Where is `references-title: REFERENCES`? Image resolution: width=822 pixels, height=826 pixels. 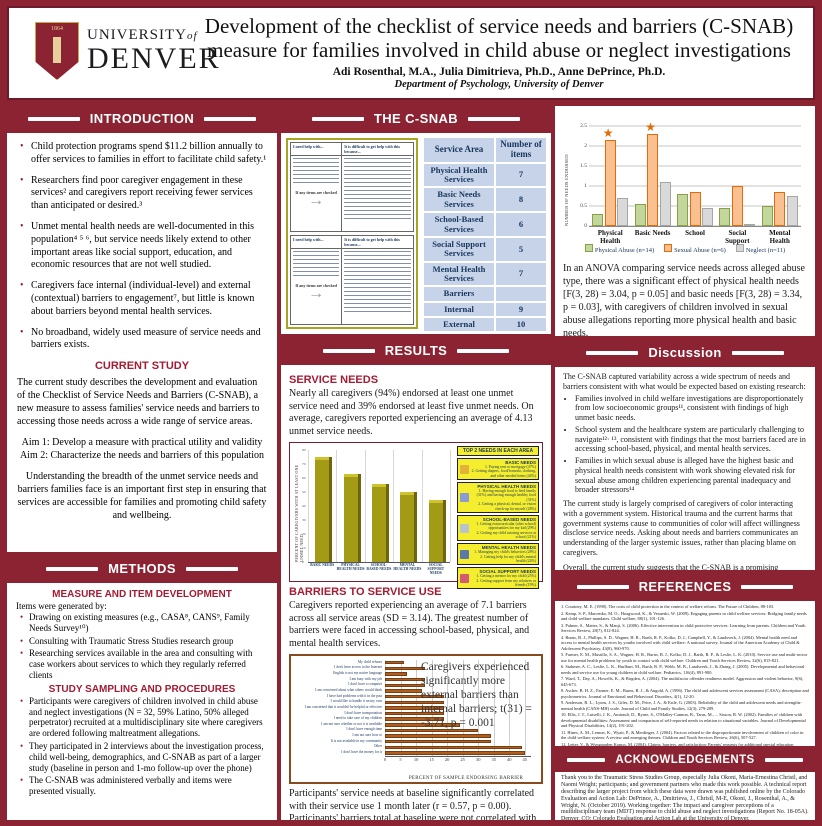
references-title: REFERENCES is located at coordinates (685, 586).